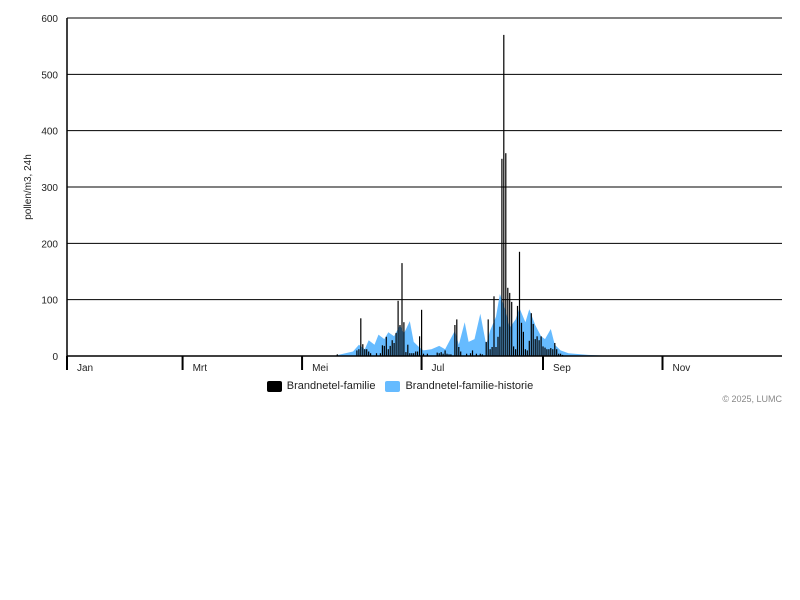 The width and height of the screenshot is (800, 600). Describe the element at coordinates (49, 244) in the screenshot. I see `y-tick-label: 200` at that location.